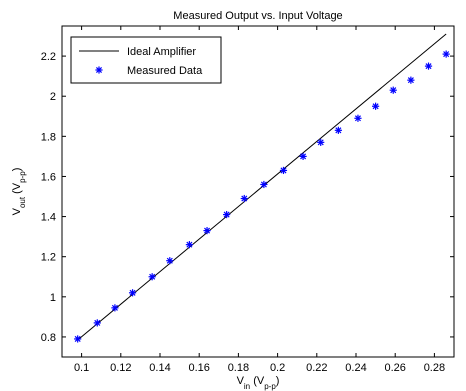  I want to click on legend: Ideal Amplifier Measured Data, so click(146, 60).